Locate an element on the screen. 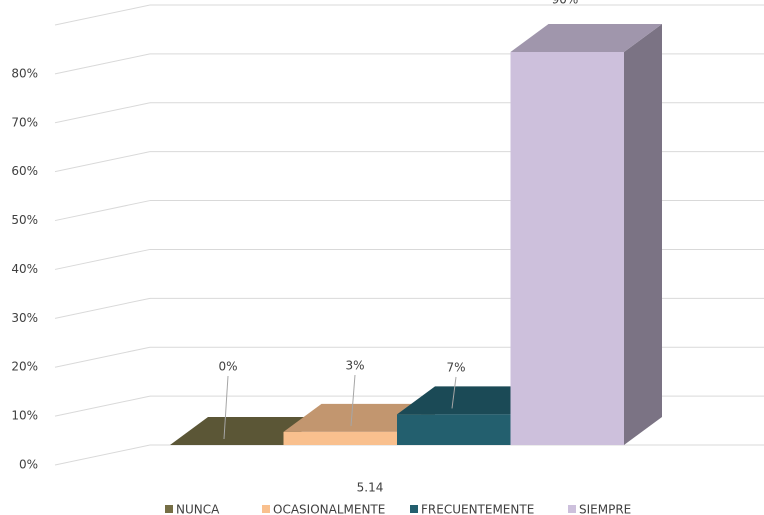  legend-label: FRECUENTEMENTE is located at coordinates (477, 509).